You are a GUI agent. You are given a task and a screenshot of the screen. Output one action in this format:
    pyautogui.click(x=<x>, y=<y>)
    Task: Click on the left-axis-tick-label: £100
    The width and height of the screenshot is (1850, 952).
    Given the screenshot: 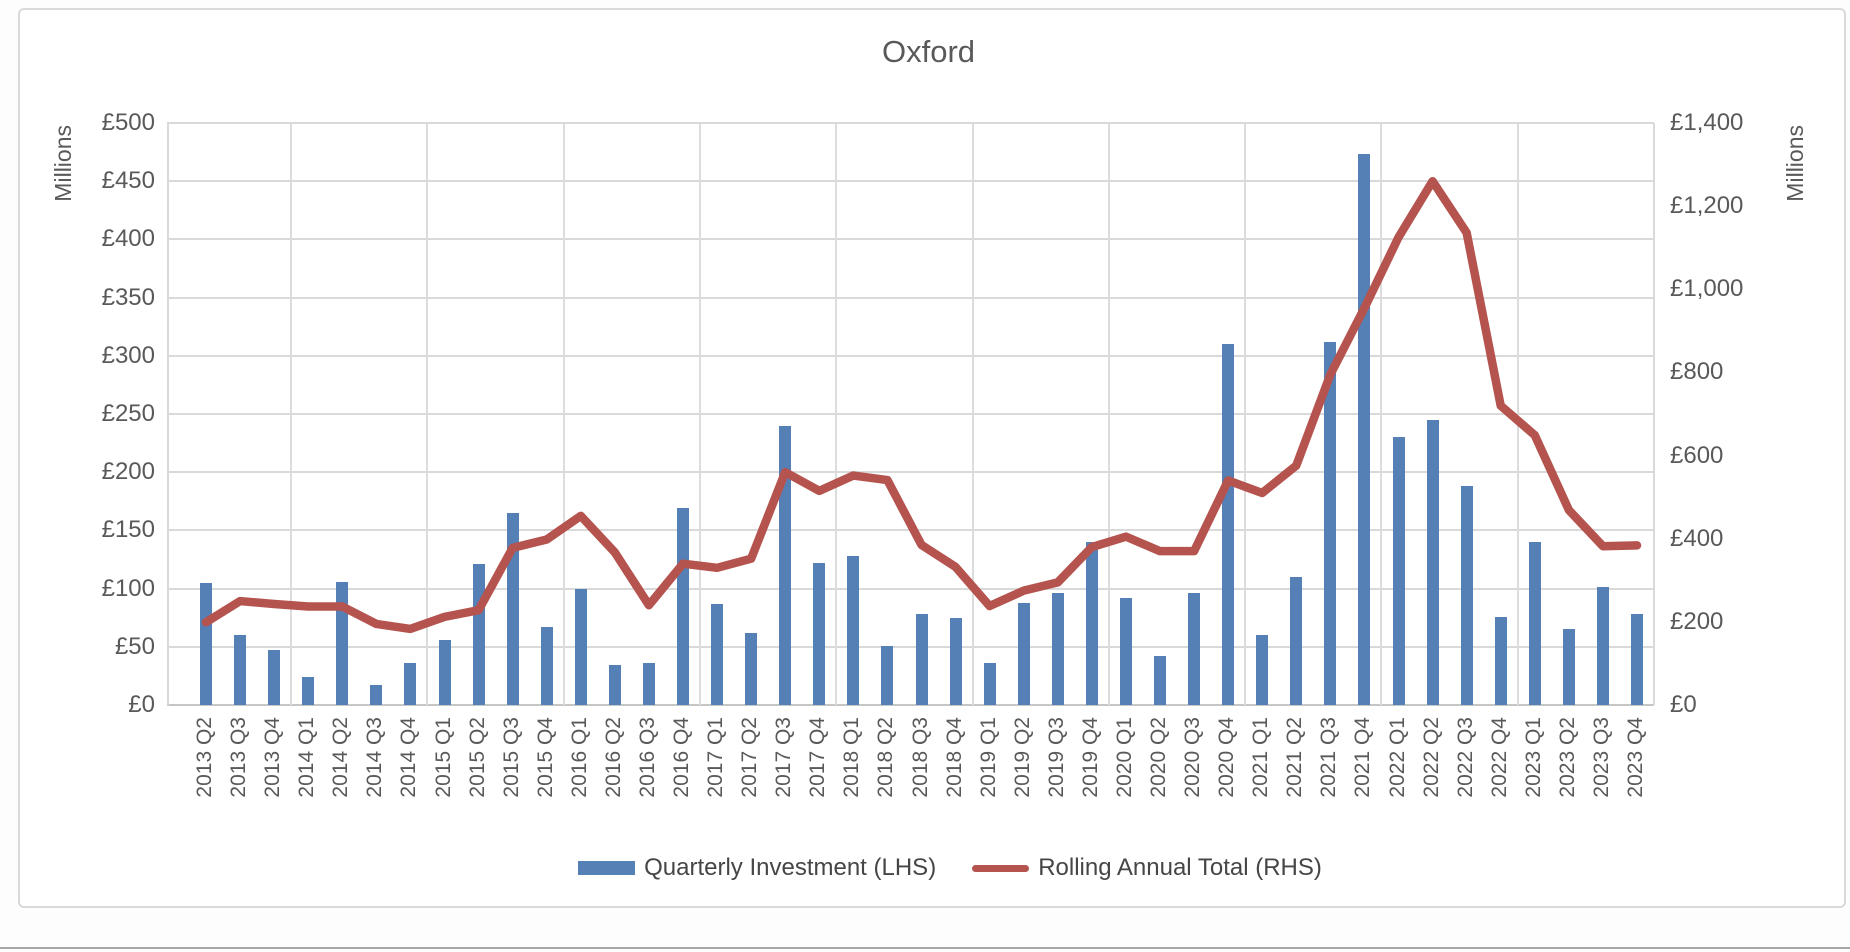 What is the action you would take?
    pyautogui.click(x=128, y=588)
    